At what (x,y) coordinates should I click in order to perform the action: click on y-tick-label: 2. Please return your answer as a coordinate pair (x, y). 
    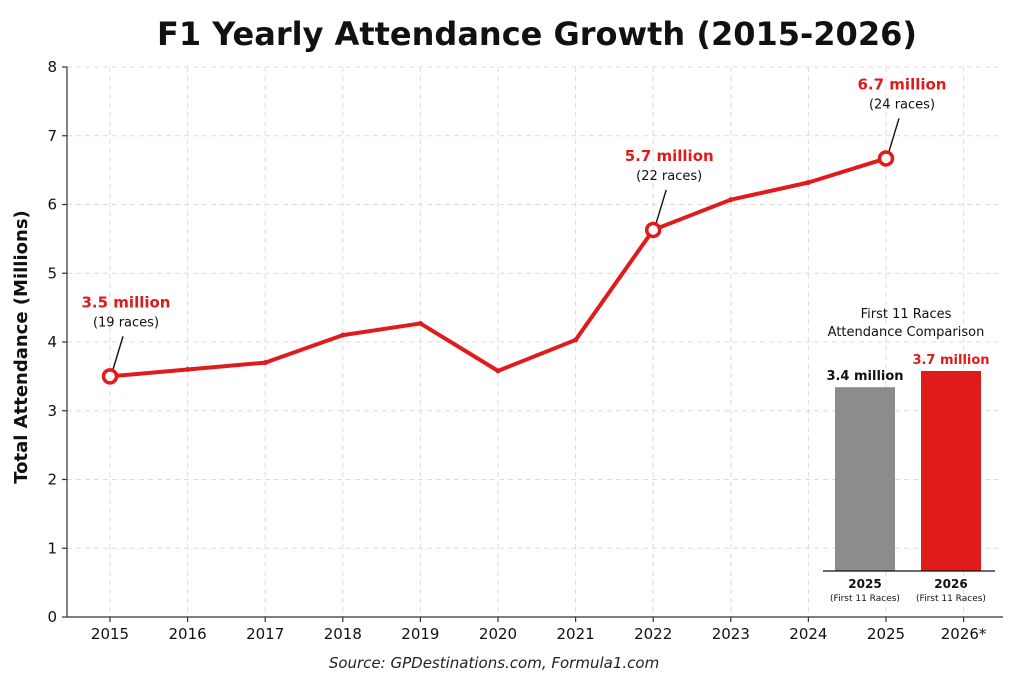
    Looking at the image, I should click on (52, 480).